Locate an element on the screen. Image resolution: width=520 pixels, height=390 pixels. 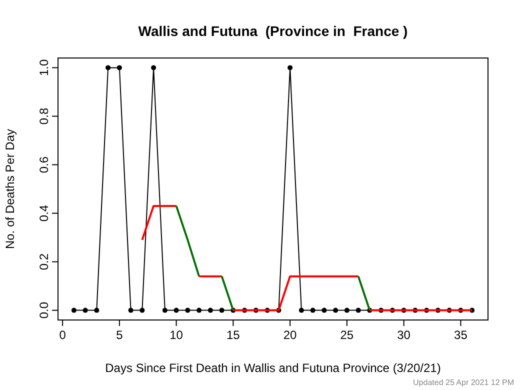
x-tick-label: 35 is located at coordinates (461, 335).